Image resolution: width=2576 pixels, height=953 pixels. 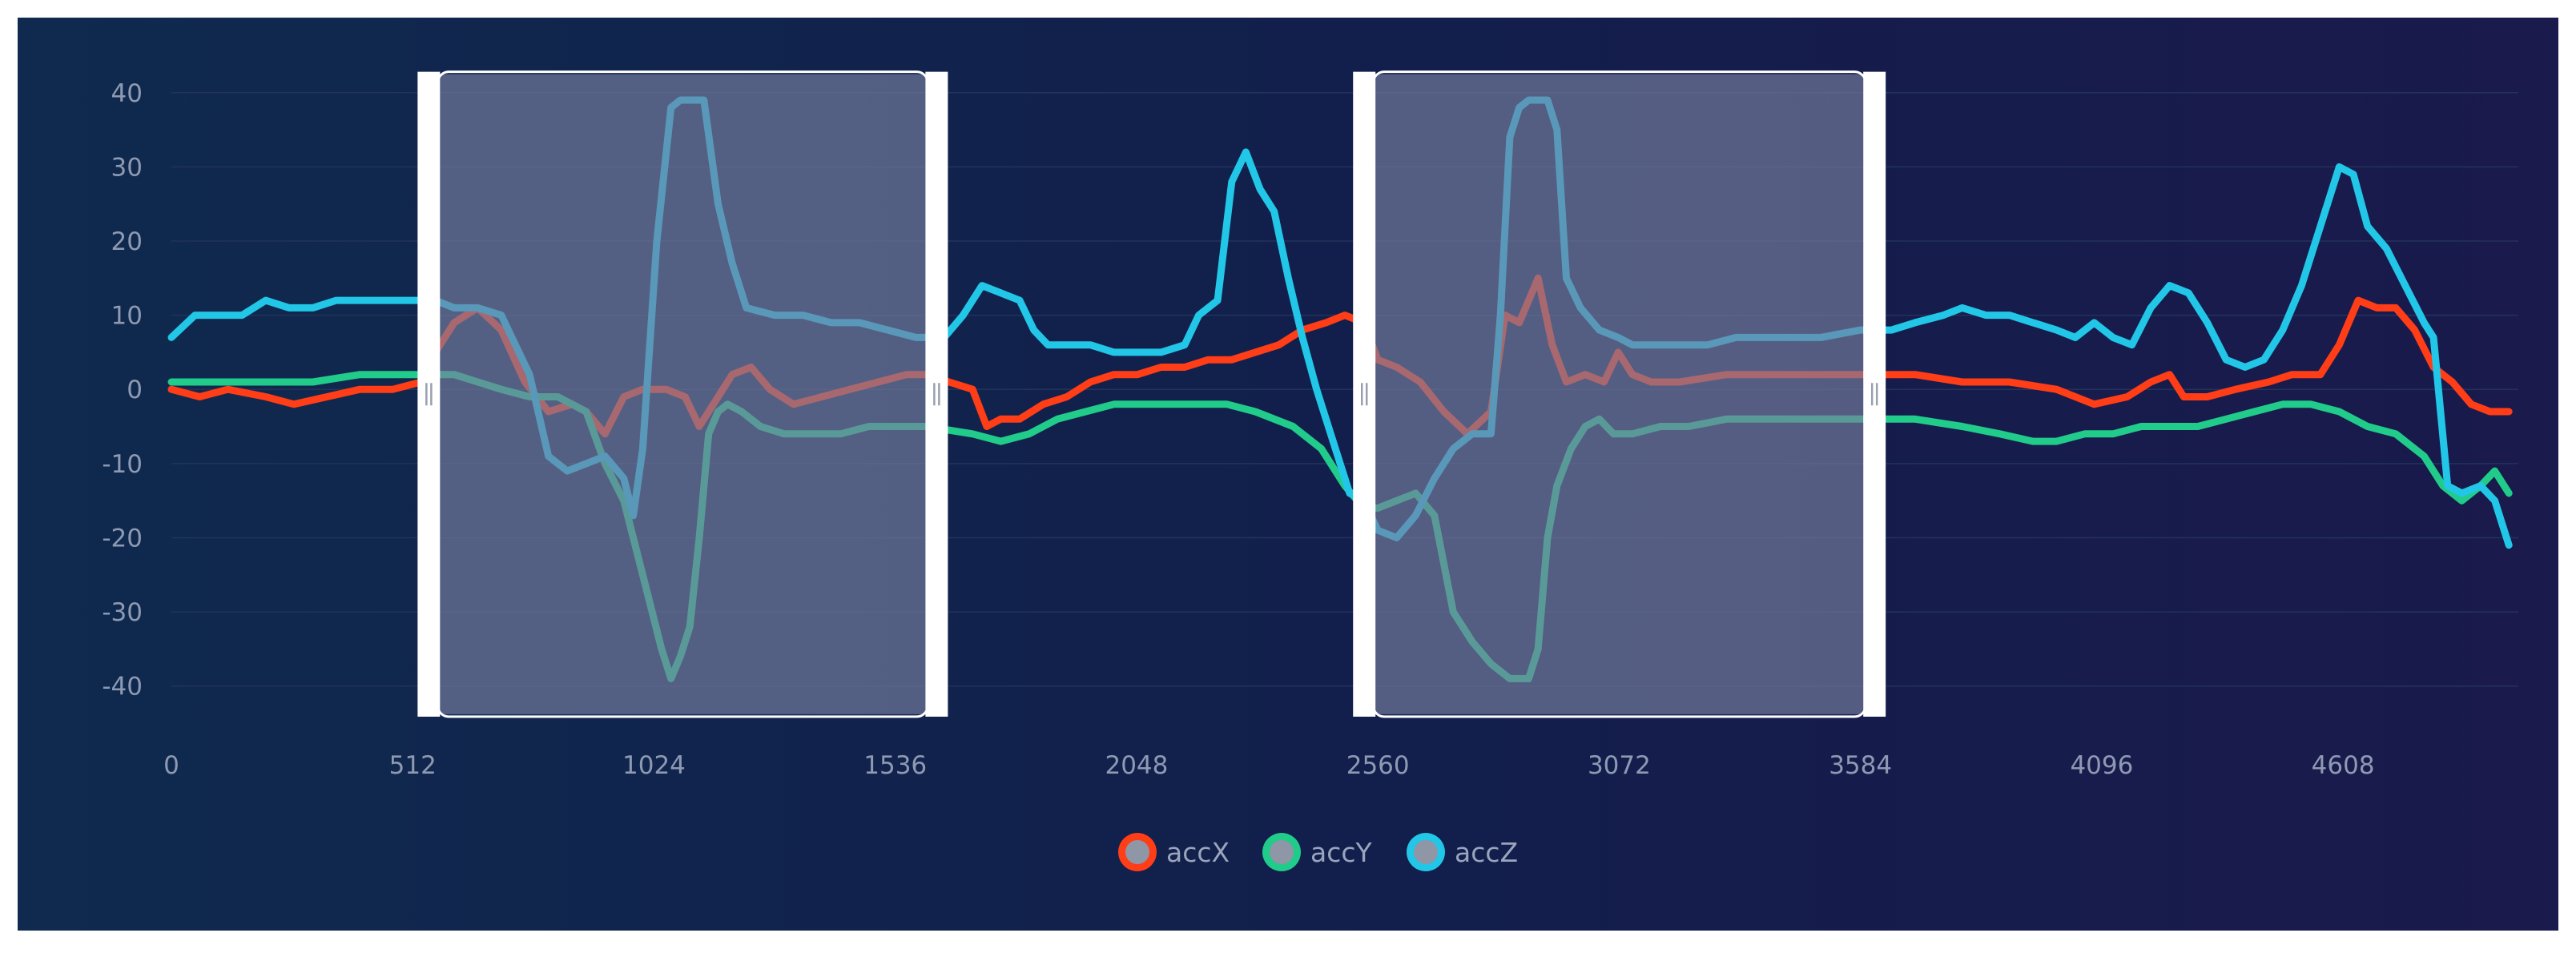 What do you see at coordinates (1486, 852) in the screenshot?
I see `legend-label: accZ` at bounding box center [1486, 852].